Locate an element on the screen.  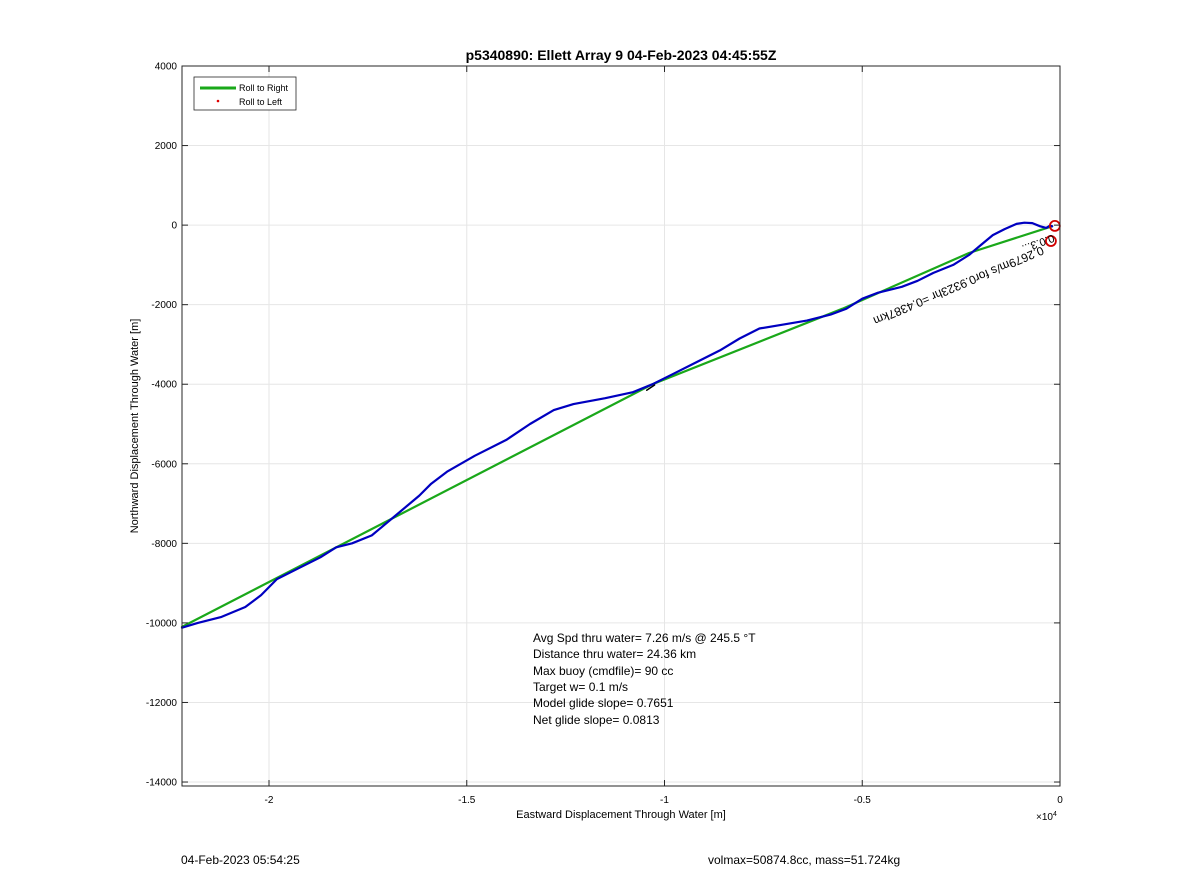
y-tick-label: 4000 is located at coordinates (166, 67).